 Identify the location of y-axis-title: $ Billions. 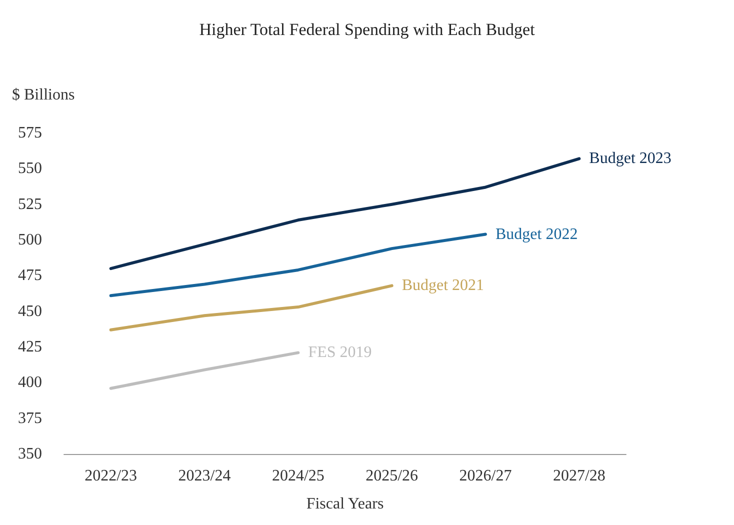
(43, 95).